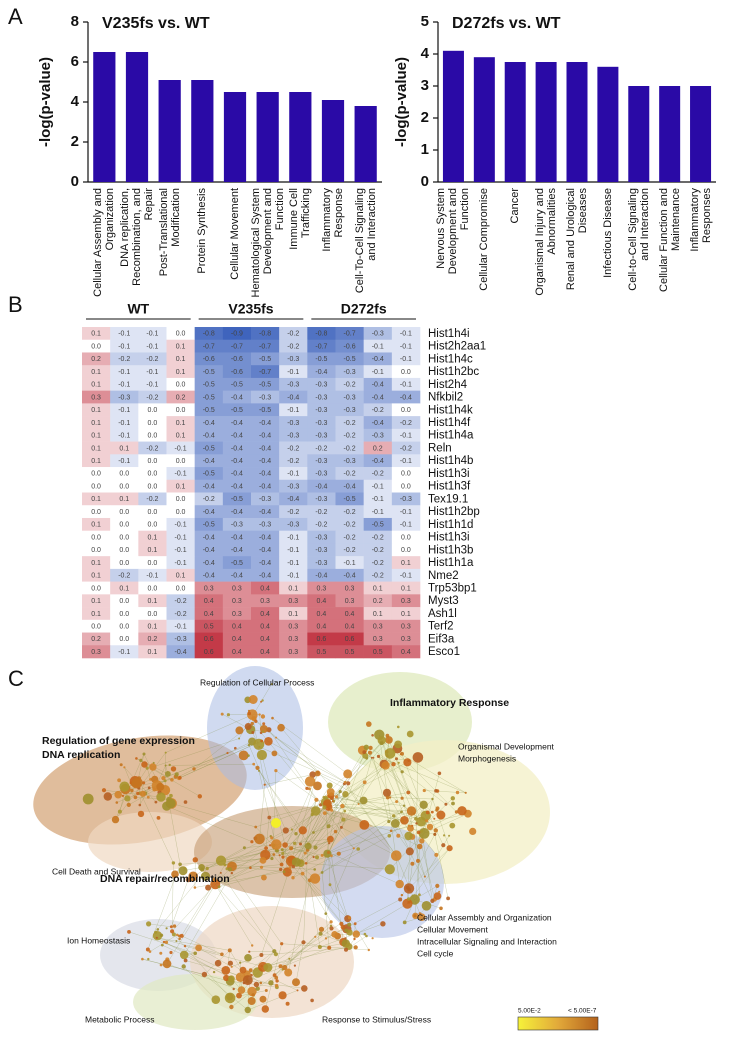  I want to click on cell-label: -0.8, so click(265, 334).